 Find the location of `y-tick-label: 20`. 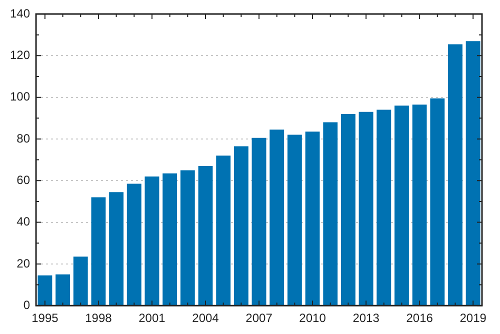

y-tick-label: 20 is located at coordinates (23, 263).